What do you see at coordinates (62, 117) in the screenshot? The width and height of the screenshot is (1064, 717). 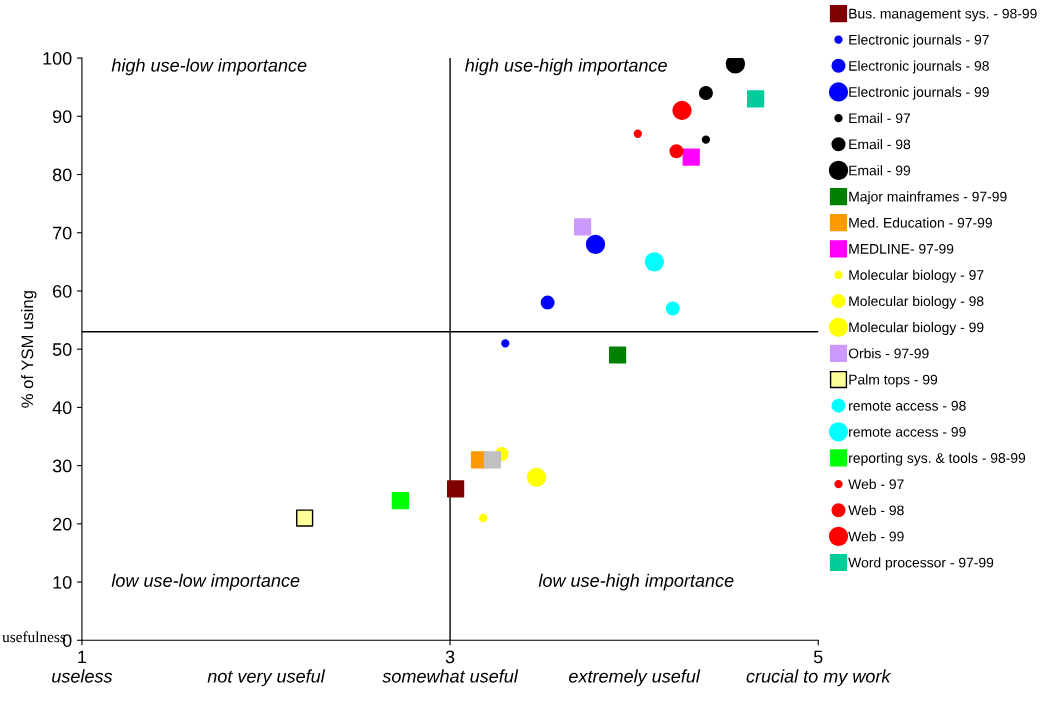 I see `y-tick-label: 90` at bounding box center [62, 117].